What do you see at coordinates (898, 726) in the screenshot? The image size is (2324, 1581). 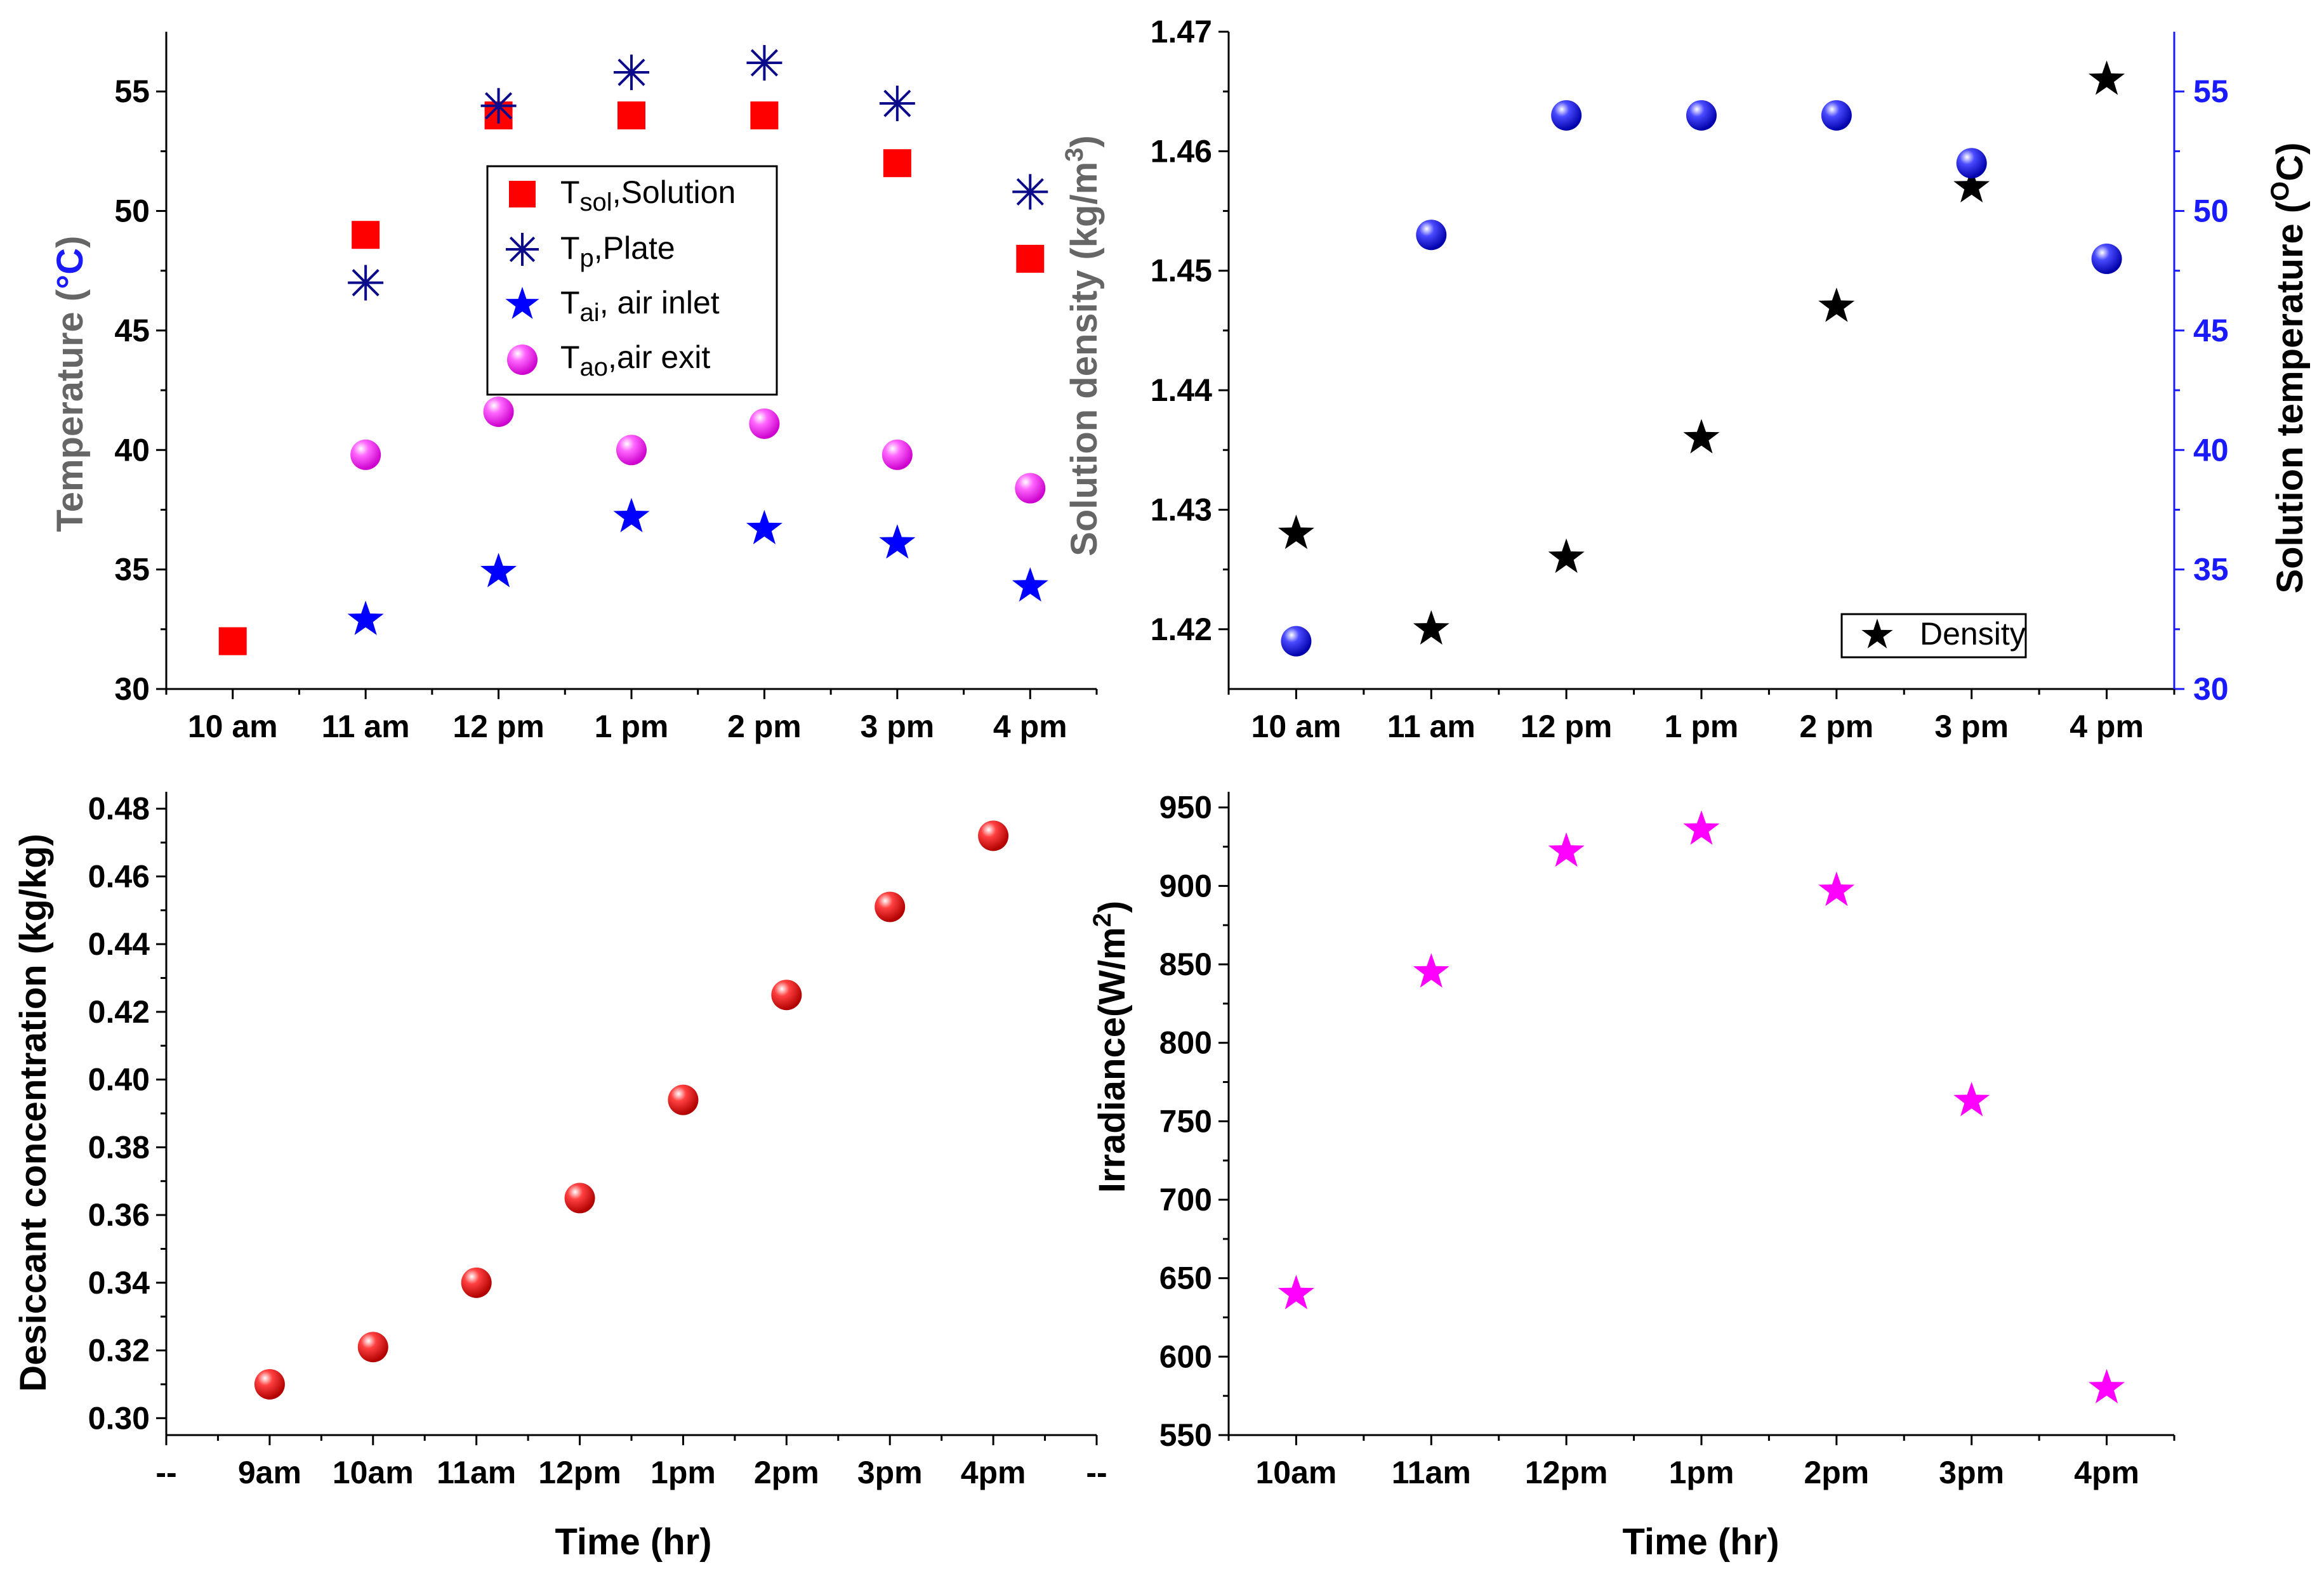 I see `temperature-x-tick-label: 3 pm` at bounding box center [898, 726].